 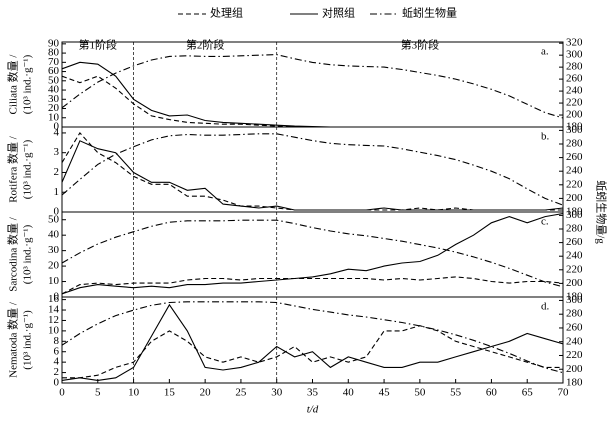 What do you see at coordinates (57, 341) in the screenshot?
I see `y-tick-label: 8` at bounding box center [57, 341].